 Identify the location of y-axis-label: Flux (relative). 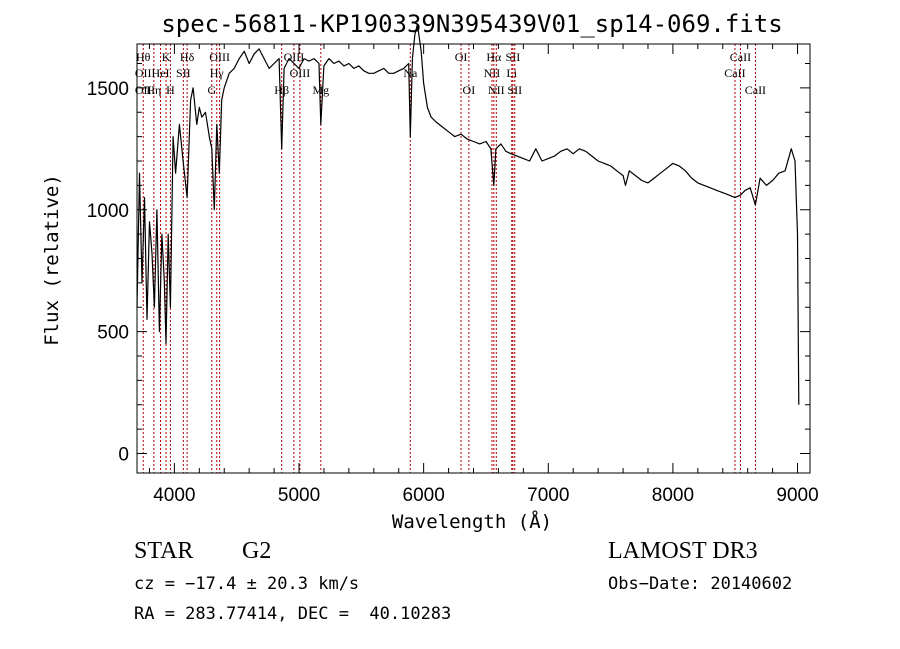
(52, 260).